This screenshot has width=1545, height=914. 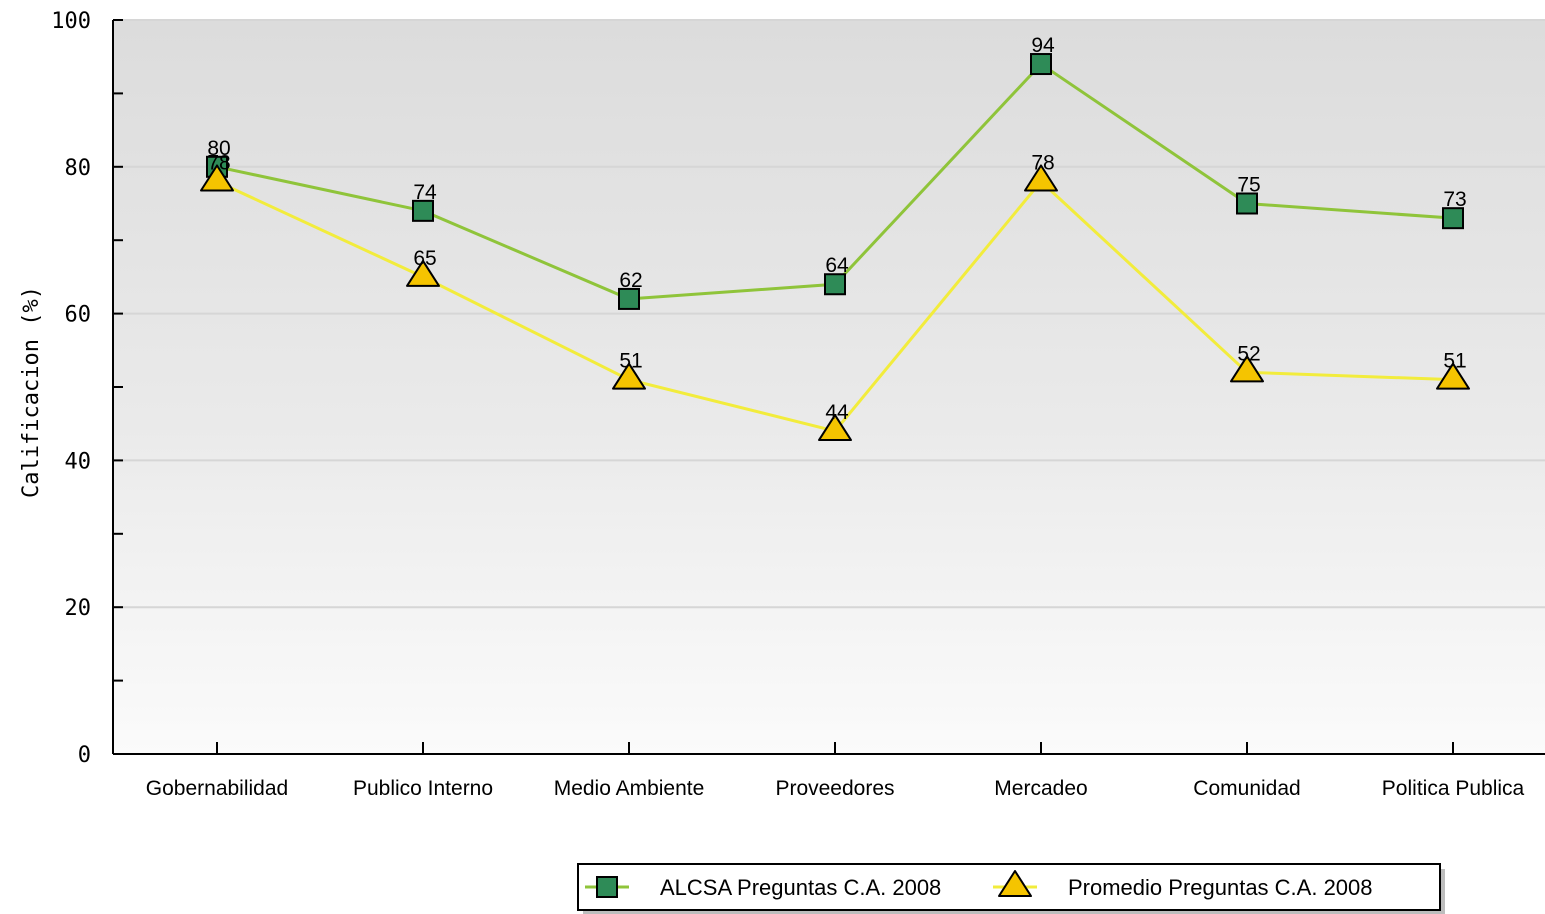 What do you see at coordinates (217, 788) in the screenshot?
I see `x-tick-label: Gobernabilidad` at bounding box center [217, 788].